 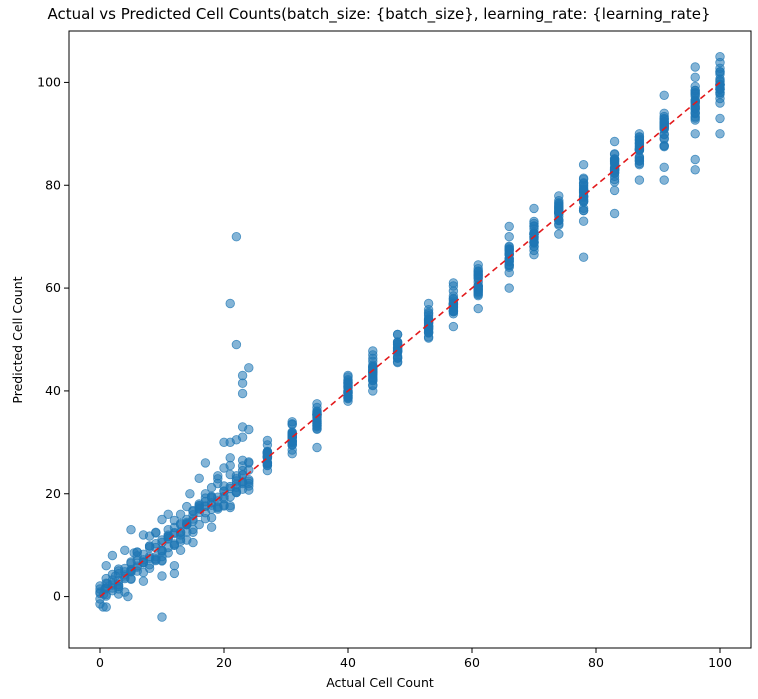 I want to click on x-tick-label: 0, so click(x=100, y=662).